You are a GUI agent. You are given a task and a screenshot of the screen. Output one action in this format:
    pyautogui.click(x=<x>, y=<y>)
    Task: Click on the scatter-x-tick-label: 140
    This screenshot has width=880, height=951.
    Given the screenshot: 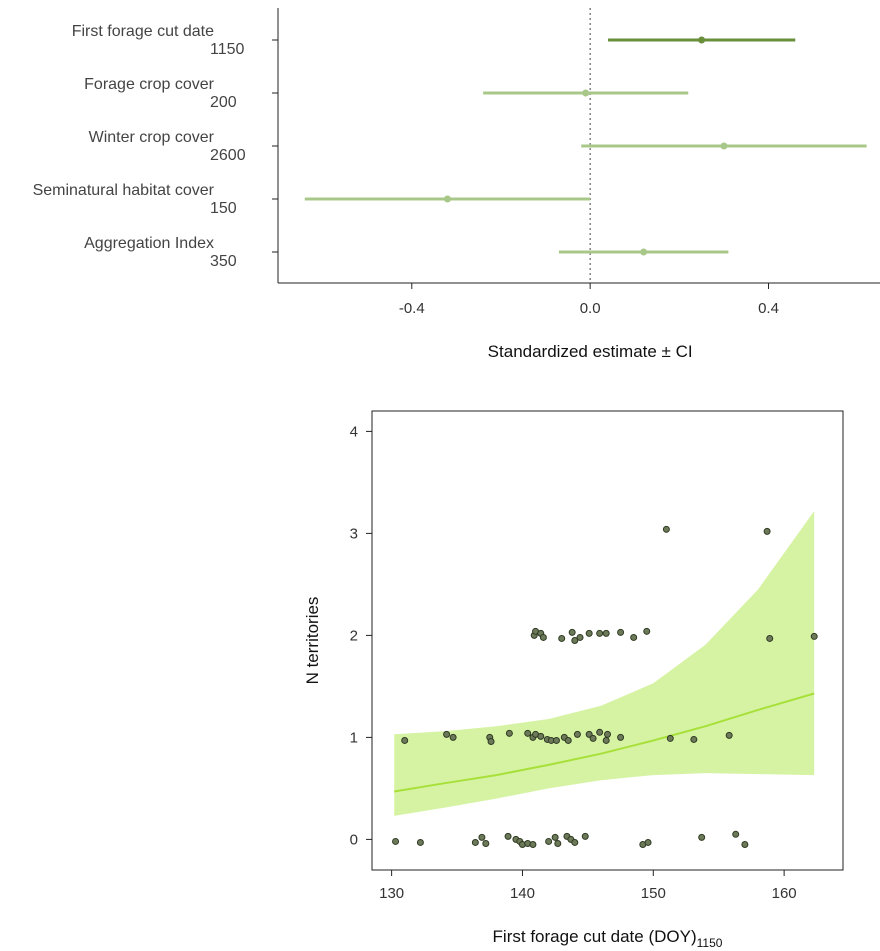 What is the action you would take?
    pyautogui.click(x=522, y=893)
    